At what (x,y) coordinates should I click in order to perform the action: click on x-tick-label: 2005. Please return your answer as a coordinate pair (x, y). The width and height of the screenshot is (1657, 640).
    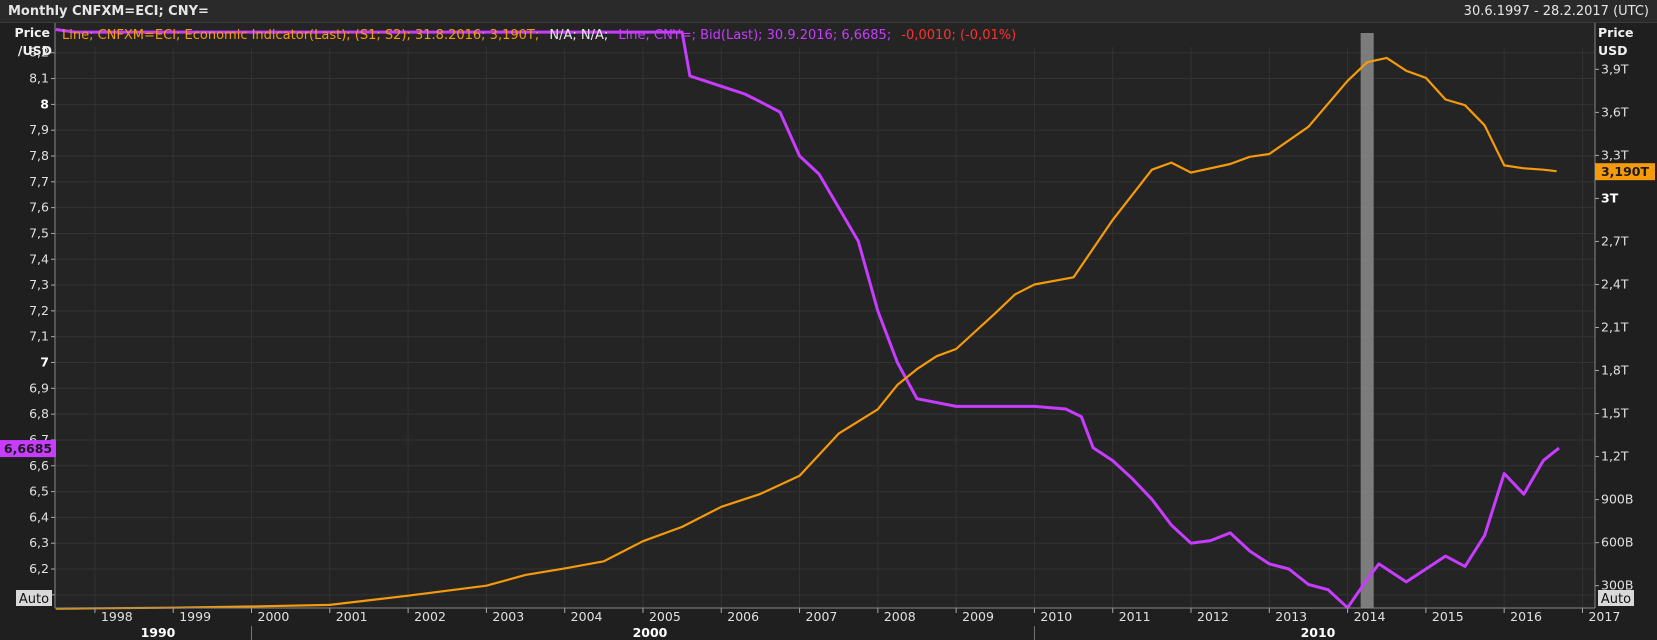
    Looking at the image, I should click on (665, 616).